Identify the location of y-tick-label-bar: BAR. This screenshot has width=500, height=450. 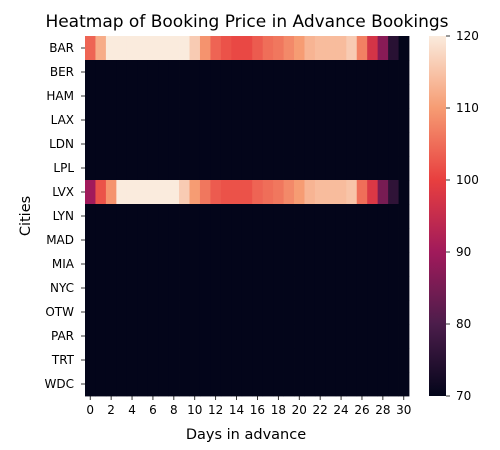
(61, 48).